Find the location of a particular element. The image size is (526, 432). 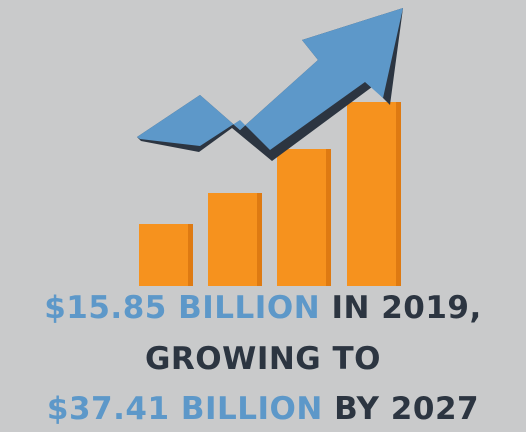

caption-growing-to: GROWING TO is located at coordinates (263, 359).